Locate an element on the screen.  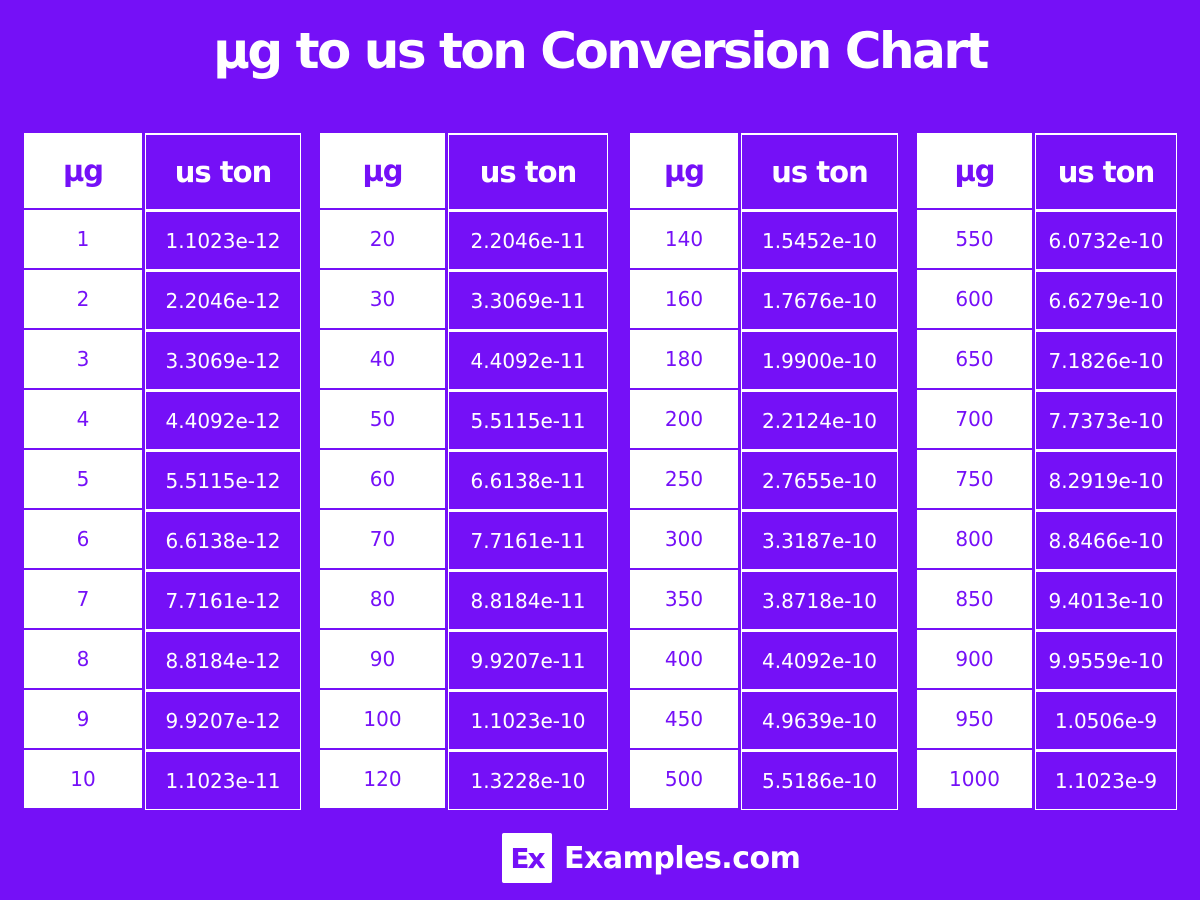
examples-logo-icon: Ex is located at coordinates (527, 858).